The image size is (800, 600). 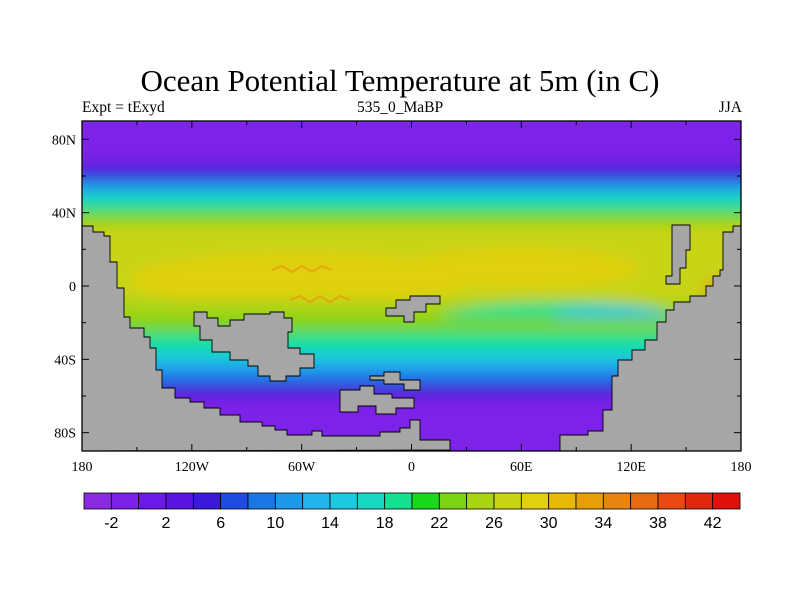 What do you see at coordinates (411, 467) in the screenshot?
I see `lon-tick-label: 0` at bounding box center [411, 467].